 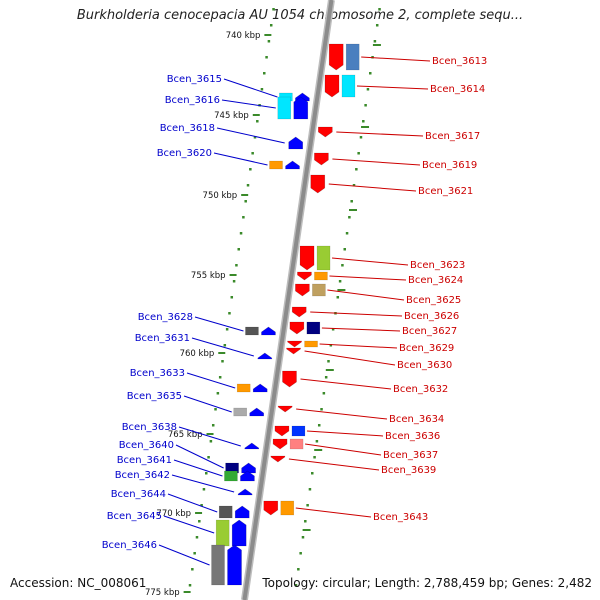 I want to click on gene-label: Bcen_3640, so click(x=146, y=445).